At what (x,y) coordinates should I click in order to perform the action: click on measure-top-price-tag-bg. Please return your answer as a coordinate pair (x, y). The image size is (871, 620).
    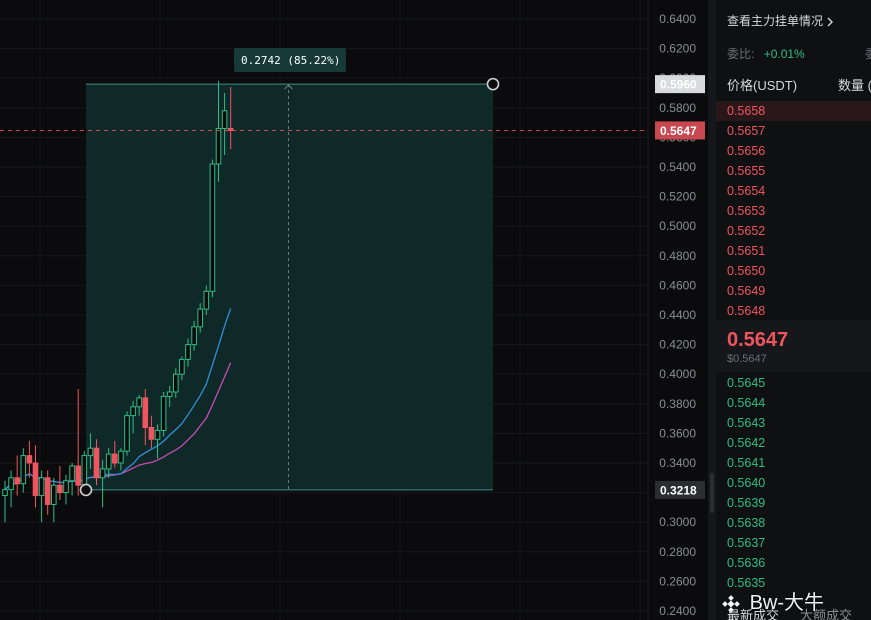
    Looking at the image, I should click on (680, 84).